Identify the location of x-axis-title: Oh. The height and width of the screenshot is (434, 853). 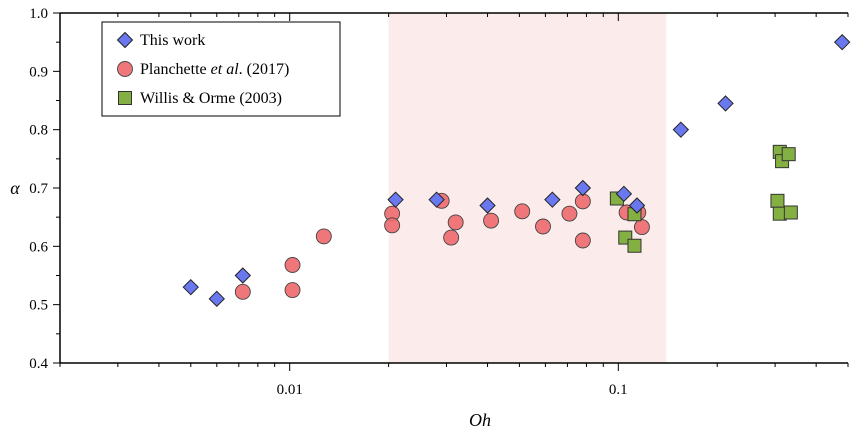
(480, 420).